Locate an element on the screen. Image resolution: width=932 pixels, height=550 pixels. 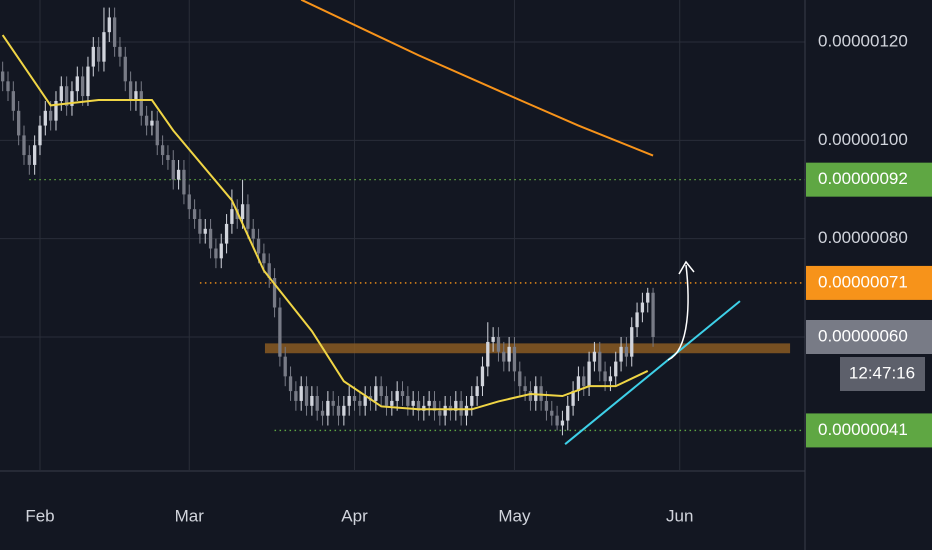
curved-arrow is located at coordinates (678, 312).